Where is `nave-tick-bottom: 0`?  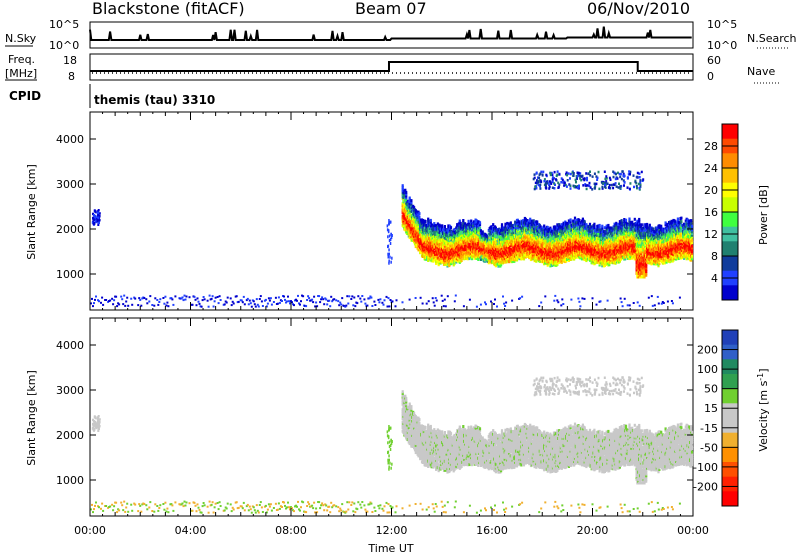
nave-tick-bottom: 0 is located at coordinates (710, 76).